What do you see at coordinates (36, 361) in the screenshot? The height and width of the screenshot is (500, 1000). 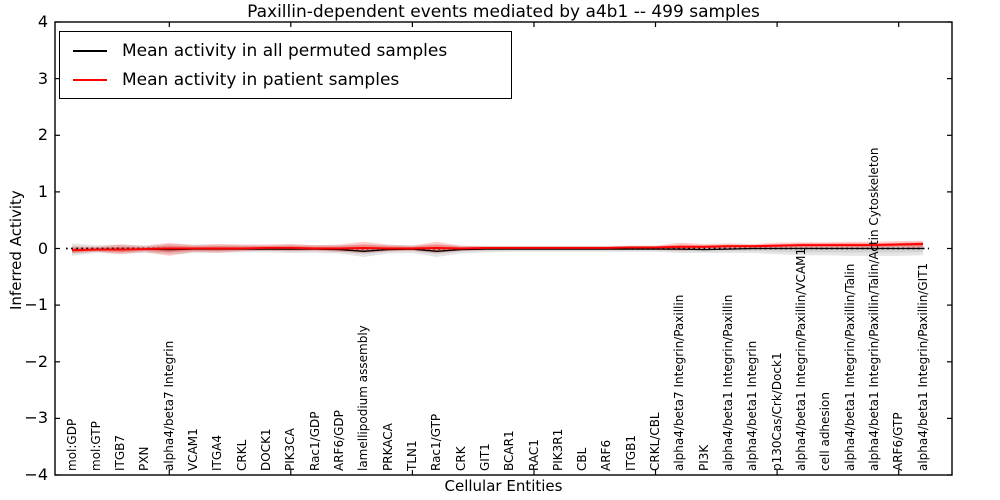 I see `y-tick-label: −2` at bounding box center [36, 361].